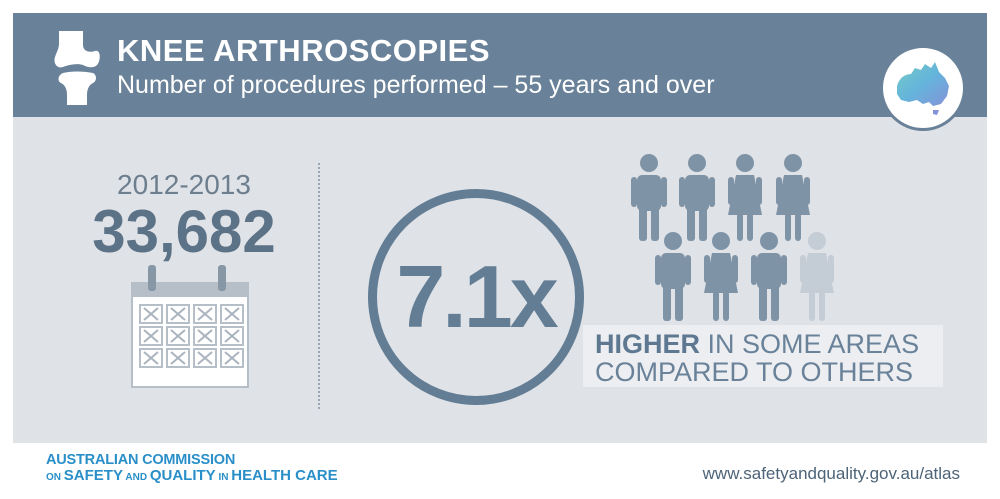 This screenshot has width=1000, height=499. Describe the element at coordinates (141, 460) in the screenshot. I see `org-line-1: AUSTRALIAN COMMISSION` at that location.